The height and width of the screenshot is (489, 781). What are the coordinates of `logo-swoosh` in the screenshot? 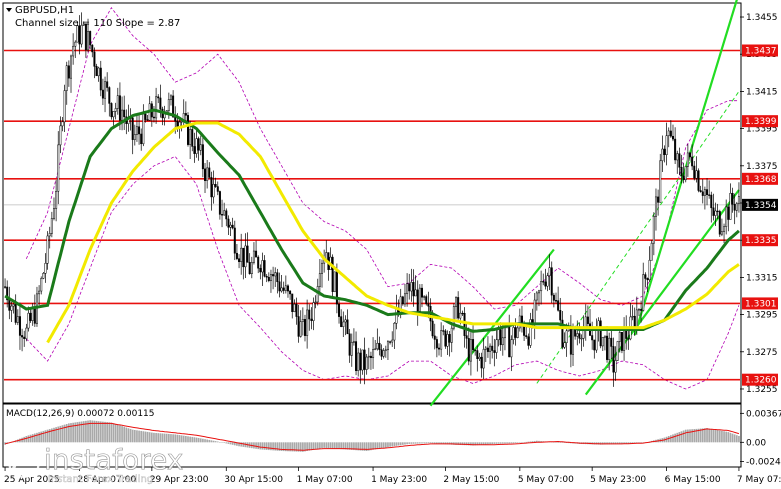 It's located at (24, 460).